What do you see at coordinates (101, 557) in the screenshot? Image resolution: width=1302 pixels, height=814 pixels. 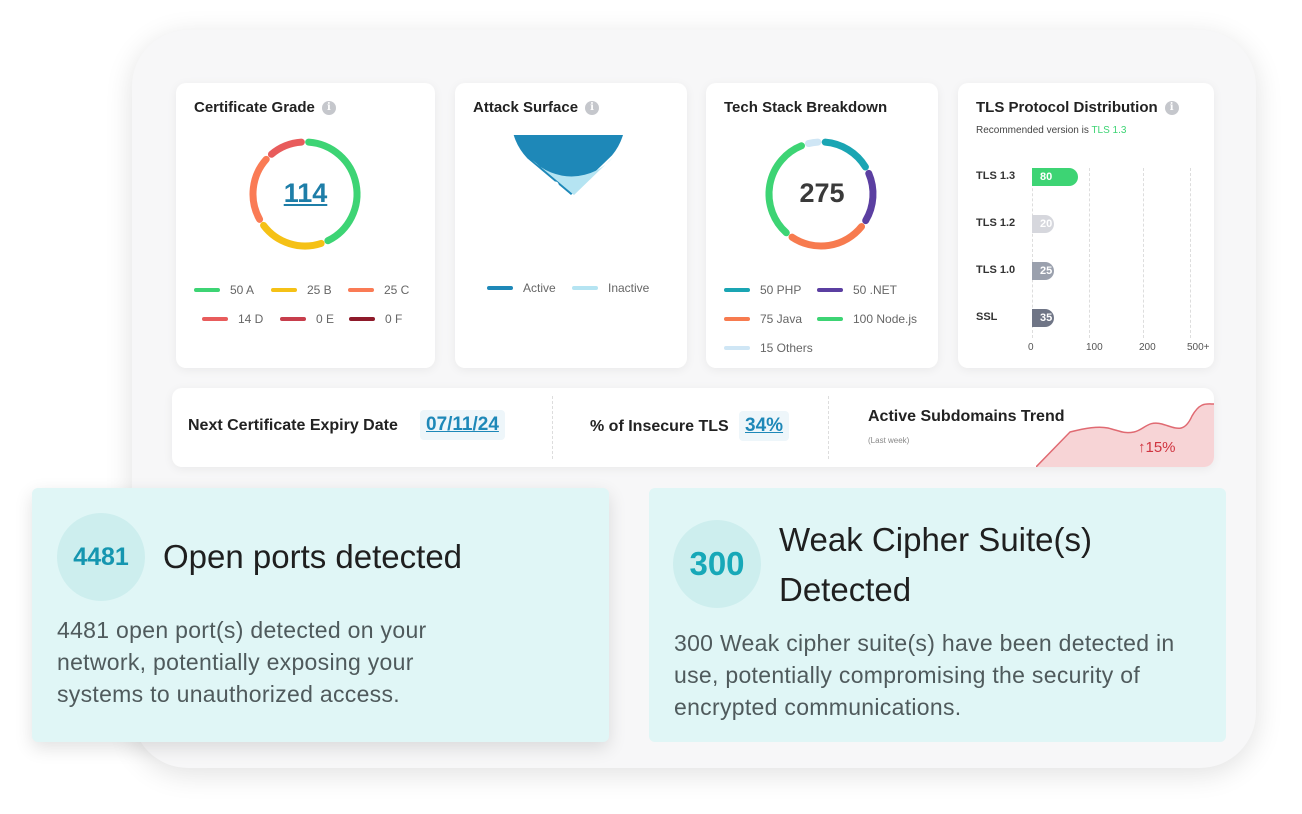 I see `open-ports-count: 4481` at bounding box center [101, 557].